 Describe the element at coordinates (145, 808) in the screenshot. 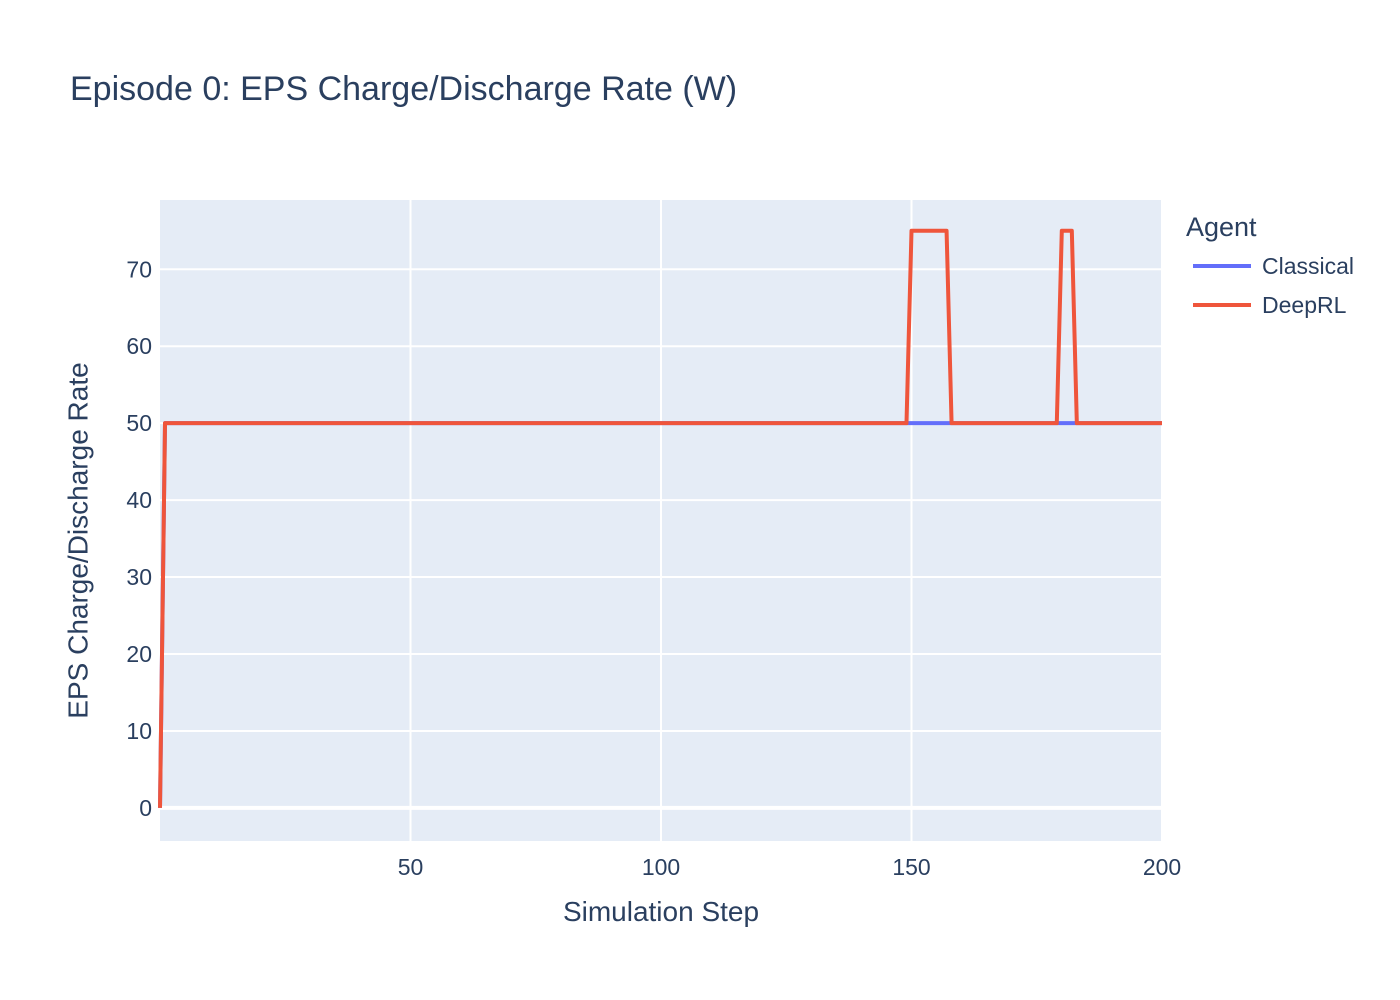

I see `y-tick-label: 0` at that location.